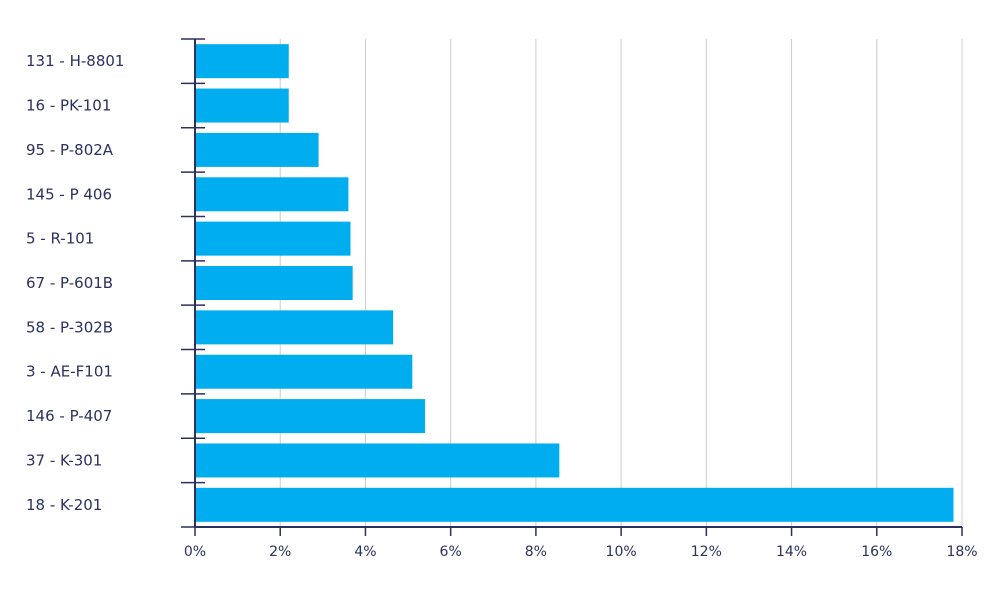 The height and width of the screenshot is (599, 1000). Describe the element at coordinates (69, 194) in the screenshot. I see `category-label: 145 - P 406` at that location.